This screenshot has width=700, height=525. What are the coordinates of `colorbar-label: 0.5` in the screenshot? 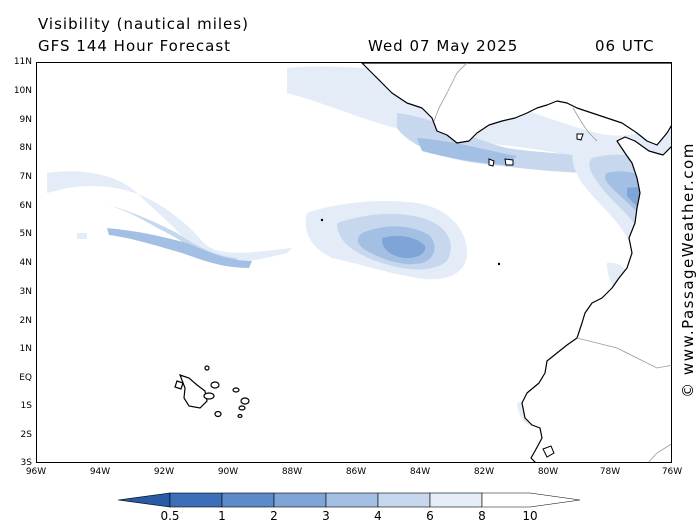 It's located at (170, 516).